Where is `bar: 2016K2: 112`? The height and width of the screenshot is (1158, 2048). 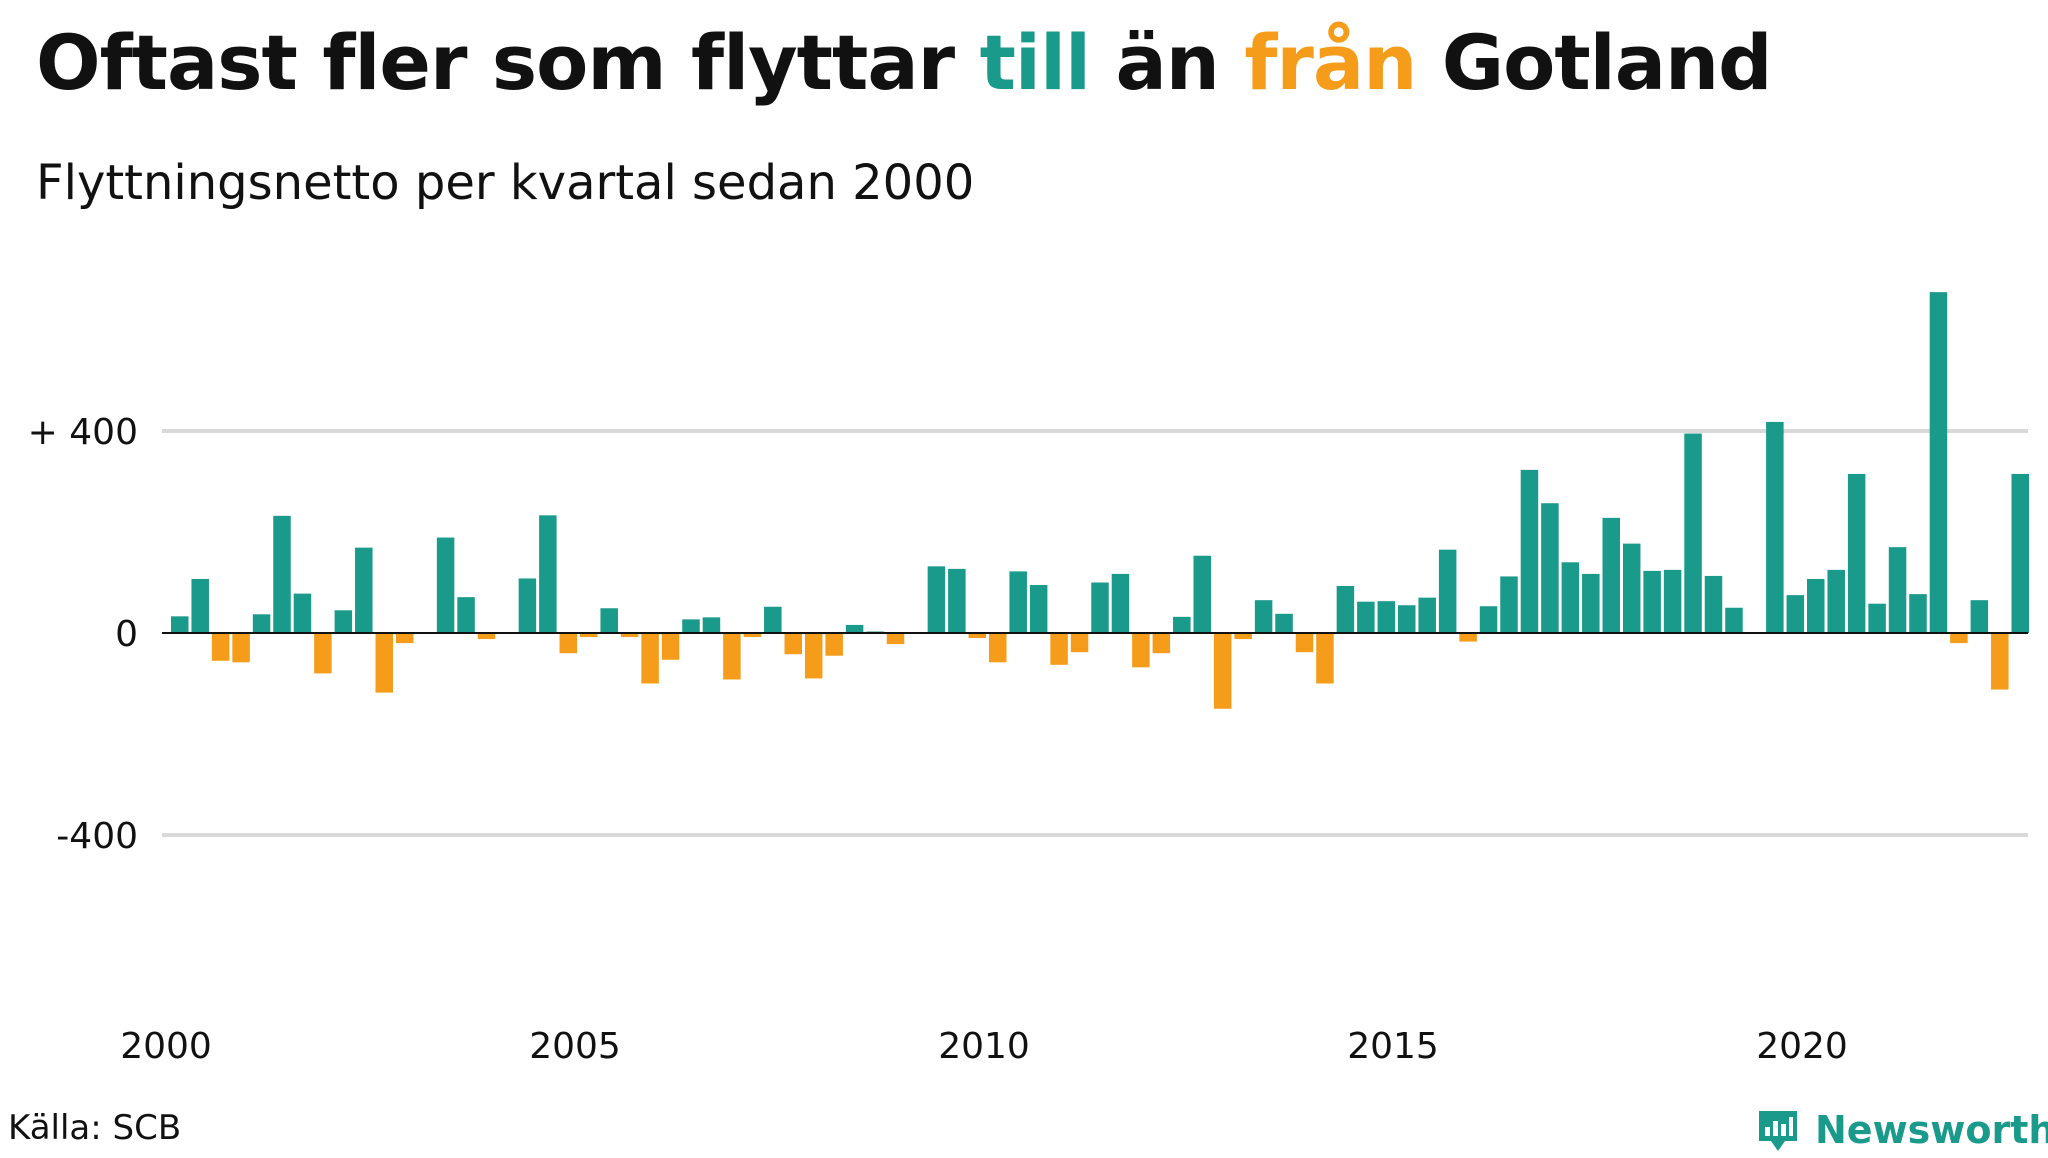 bar: 2016K2: 112 is located at coordinates (1509, 604).